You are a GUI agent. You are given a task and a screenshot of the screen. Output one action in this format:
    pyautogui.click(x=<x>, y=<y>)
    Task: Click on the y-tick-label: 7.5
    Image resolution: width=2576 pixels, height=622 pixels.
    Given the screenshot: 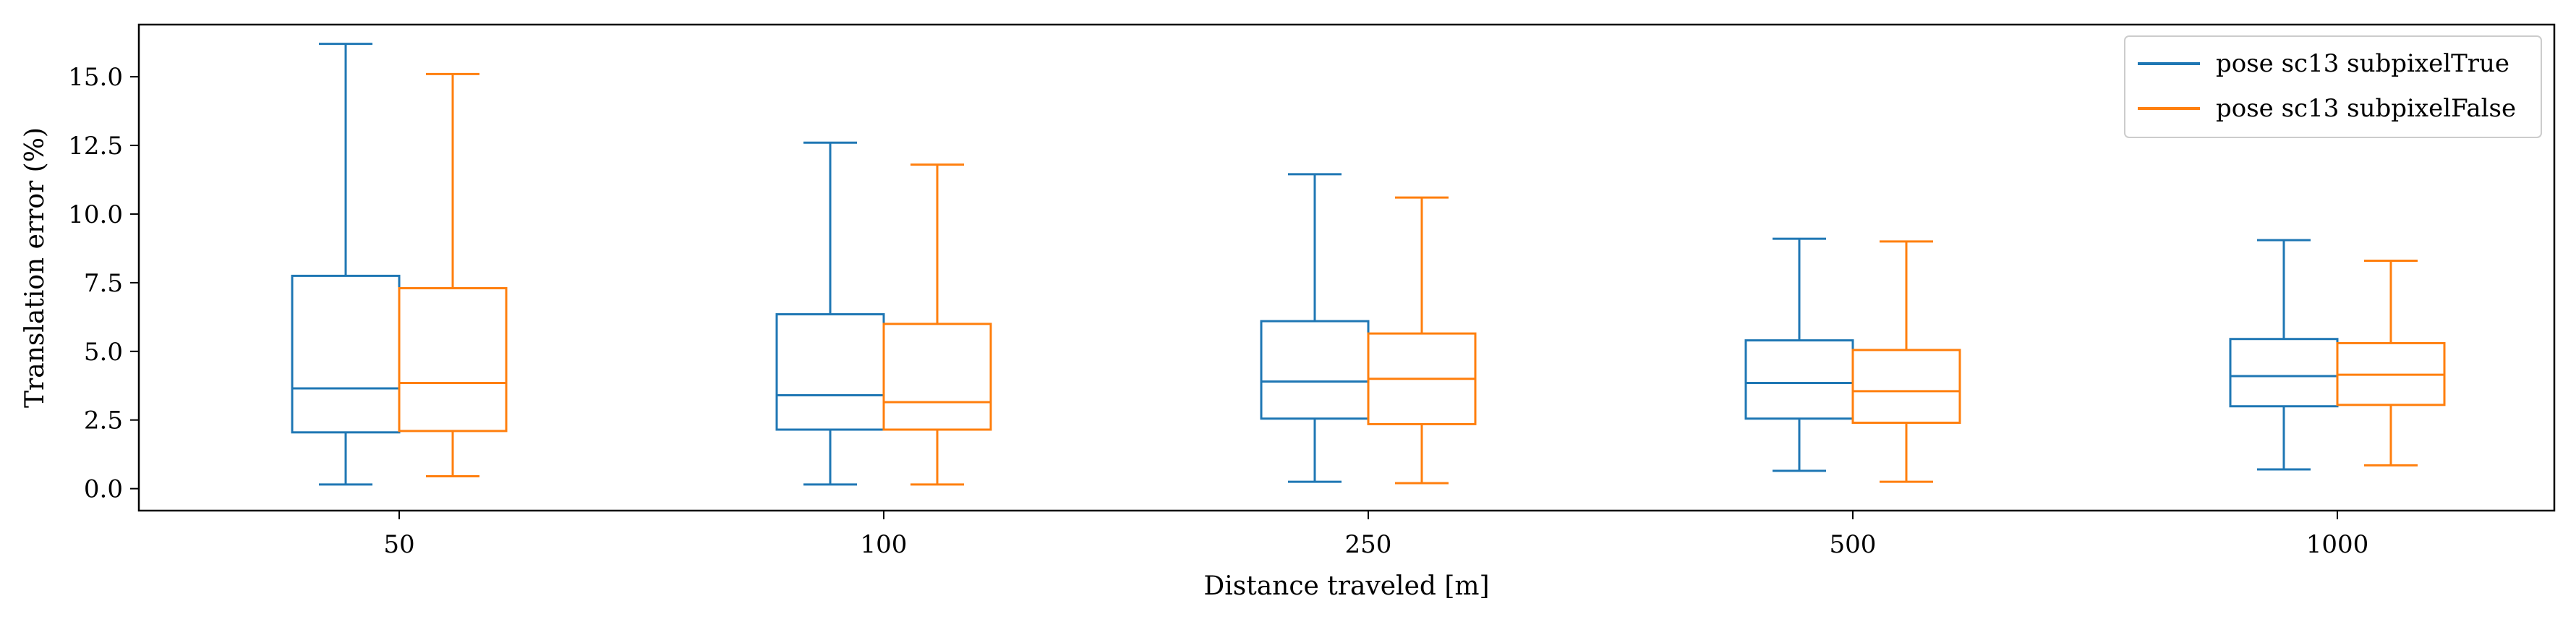 What is the action you would take?
    pyautogui.click(x=104, y=283)
    